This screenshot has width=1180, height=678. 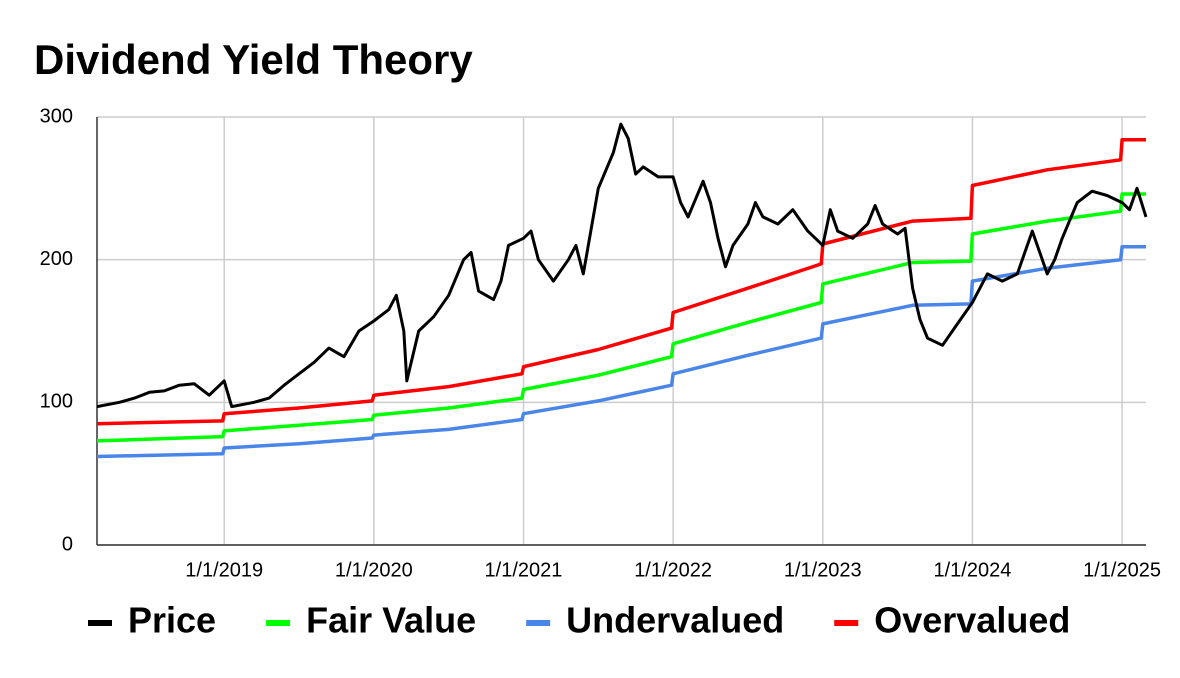 I want to click on x-tick-label: 1/1/2025, so click(x=1122, y=570).